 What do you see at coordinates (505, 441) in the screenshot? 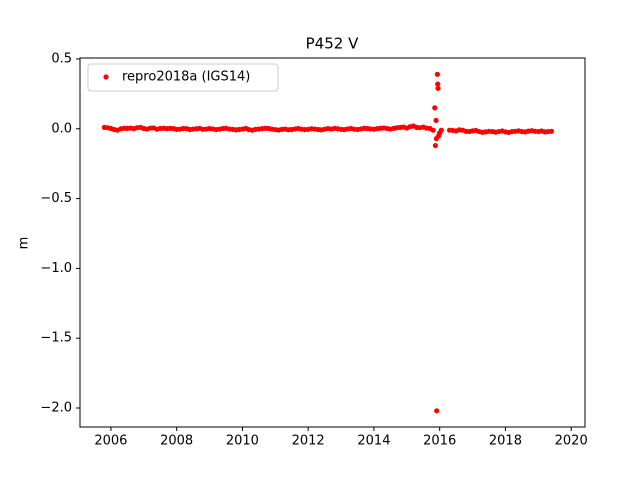
I see `x-tick-label: 2018` at bounding box center [505, 441].